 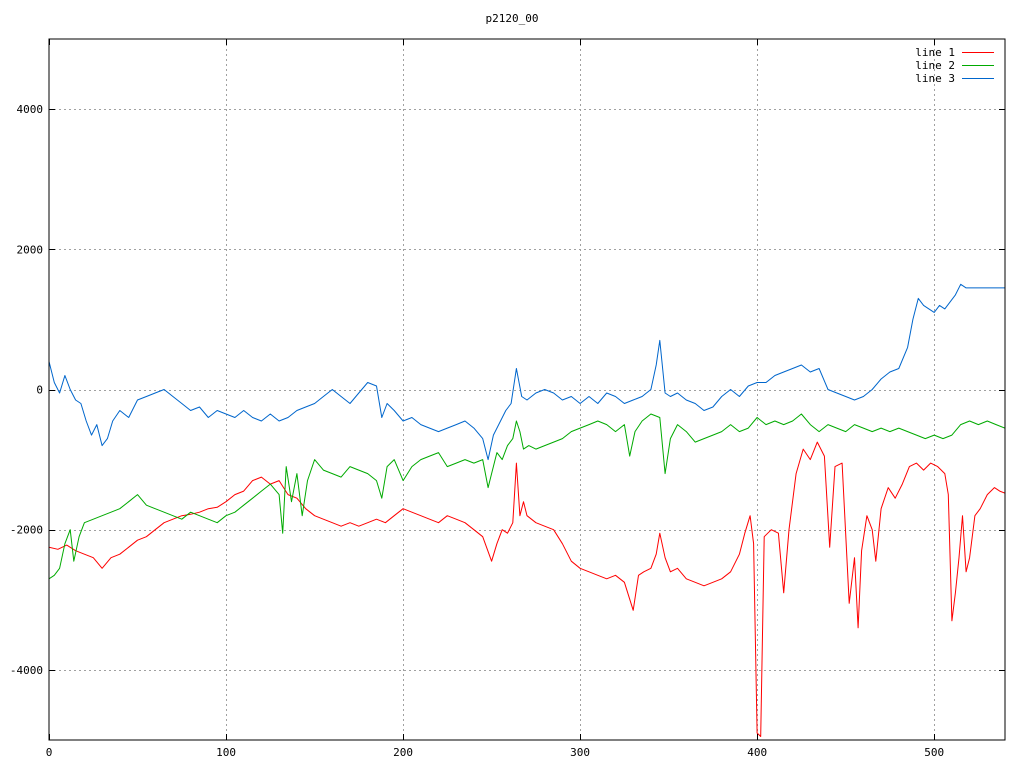 What do you see at coordinates (934, 752) in the screenshot?
I see `x-tick-label: 500` at bounding box center [934, 752].